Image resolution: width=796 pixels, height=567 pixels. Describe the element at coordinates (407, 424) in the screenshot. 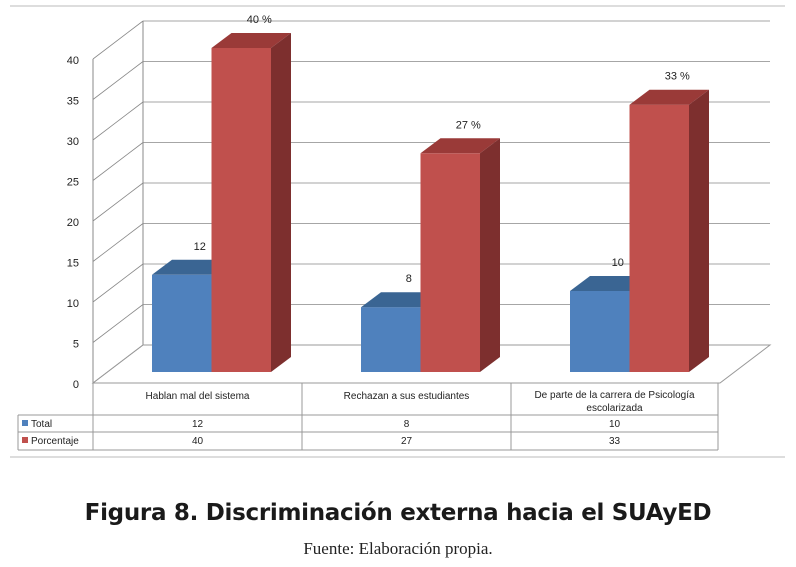

I see `table-cell: 8` at that location.